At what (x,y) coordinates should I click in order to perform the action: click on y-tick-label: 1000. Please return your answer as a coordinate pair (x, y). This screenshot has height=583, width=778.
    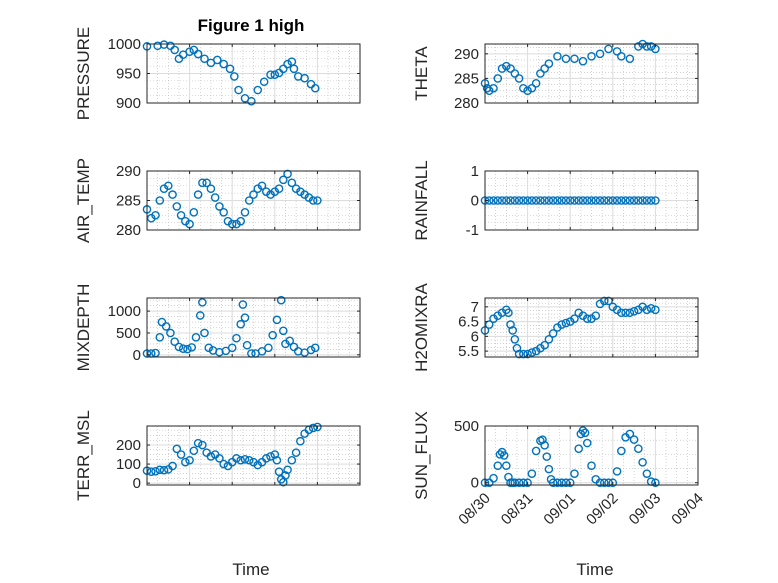
    Looking at the image, I should click on (124, 44).